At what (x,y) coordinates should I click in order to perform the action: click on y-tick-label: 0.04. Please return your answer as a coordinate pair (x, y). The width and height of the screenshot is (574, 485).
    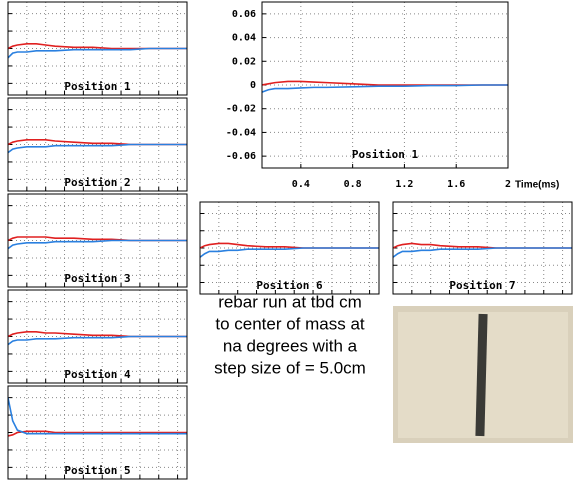
    Looking at the image, I should click on (244, 38).